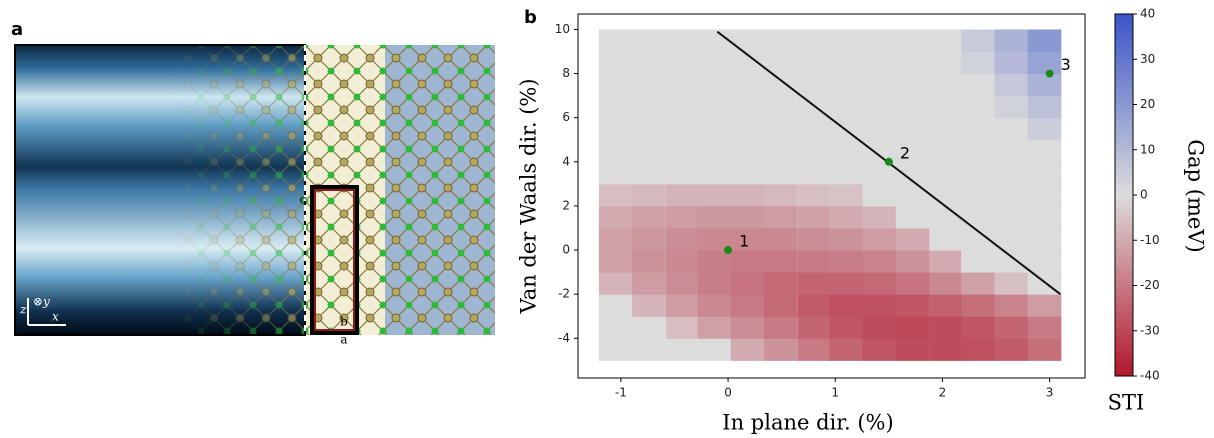 This screenshot has height=438, width=1214. I want to click on y-tick-label: 2, so click(566, 205).